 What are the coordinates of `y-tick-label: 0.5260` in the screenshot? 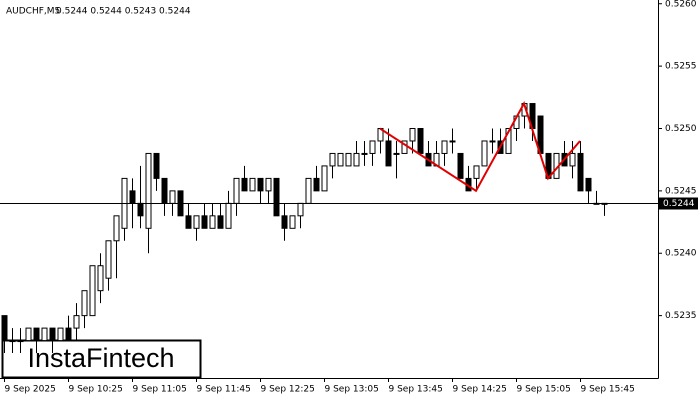 It's located at (681, 4).